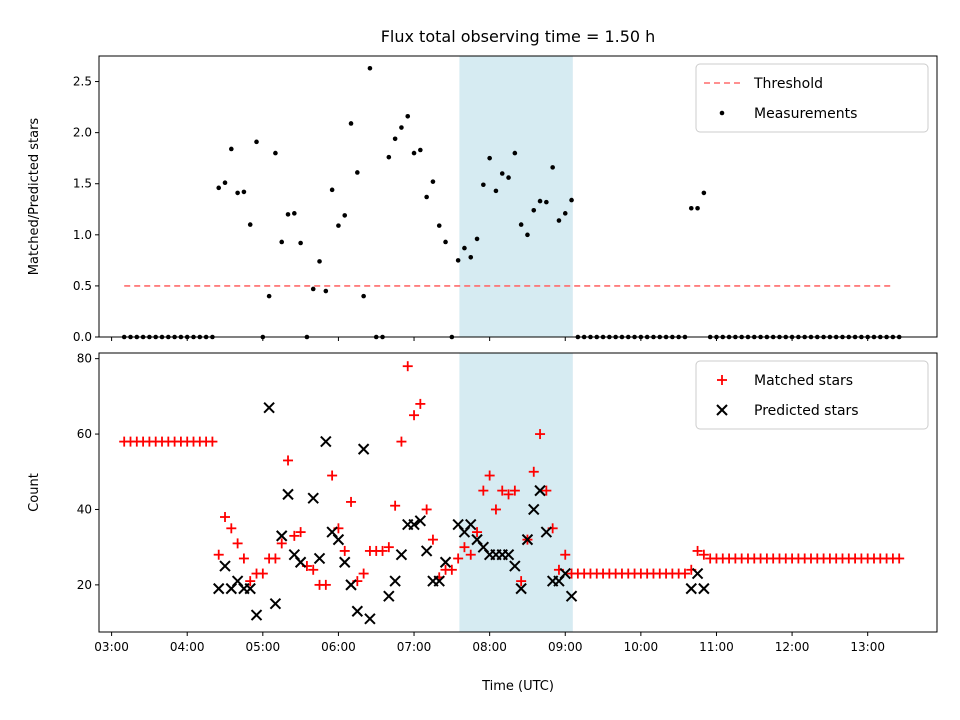 The height and width of the screenshot is (720, 960). I want to click on x-tick-label: 07:00, so click(414, 647).